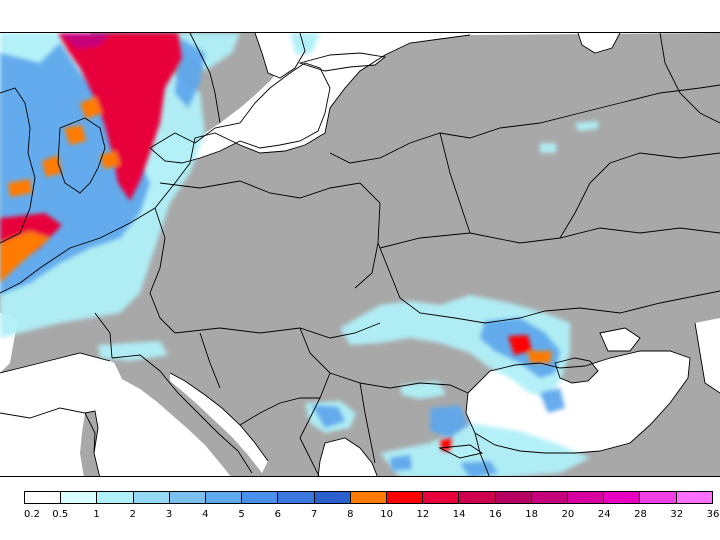 The image size is (720, 540). I want to click on legend-tick-label: 12, so click(423, 514).